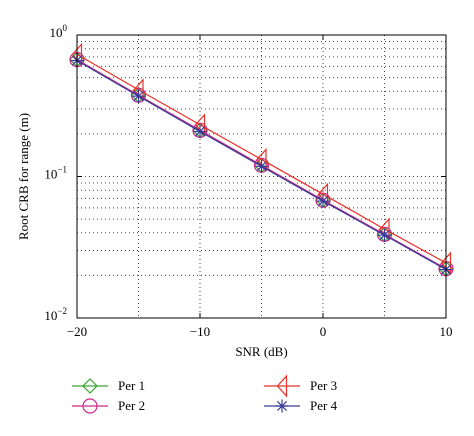 The height and width of the screenshot is (436, 474). I want to click on x-tick-label: 10, so click(446, 331).